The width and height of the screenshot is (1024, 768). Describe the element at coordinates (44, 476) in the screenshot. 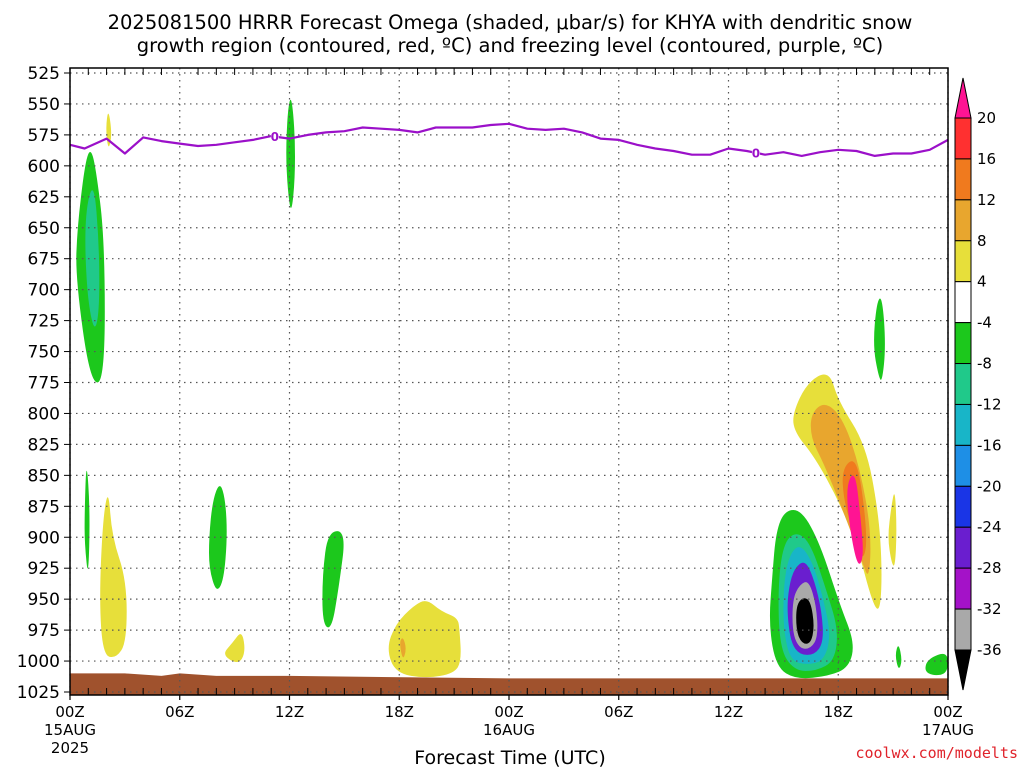

I see `y-tick-label-13: 850` at that location.